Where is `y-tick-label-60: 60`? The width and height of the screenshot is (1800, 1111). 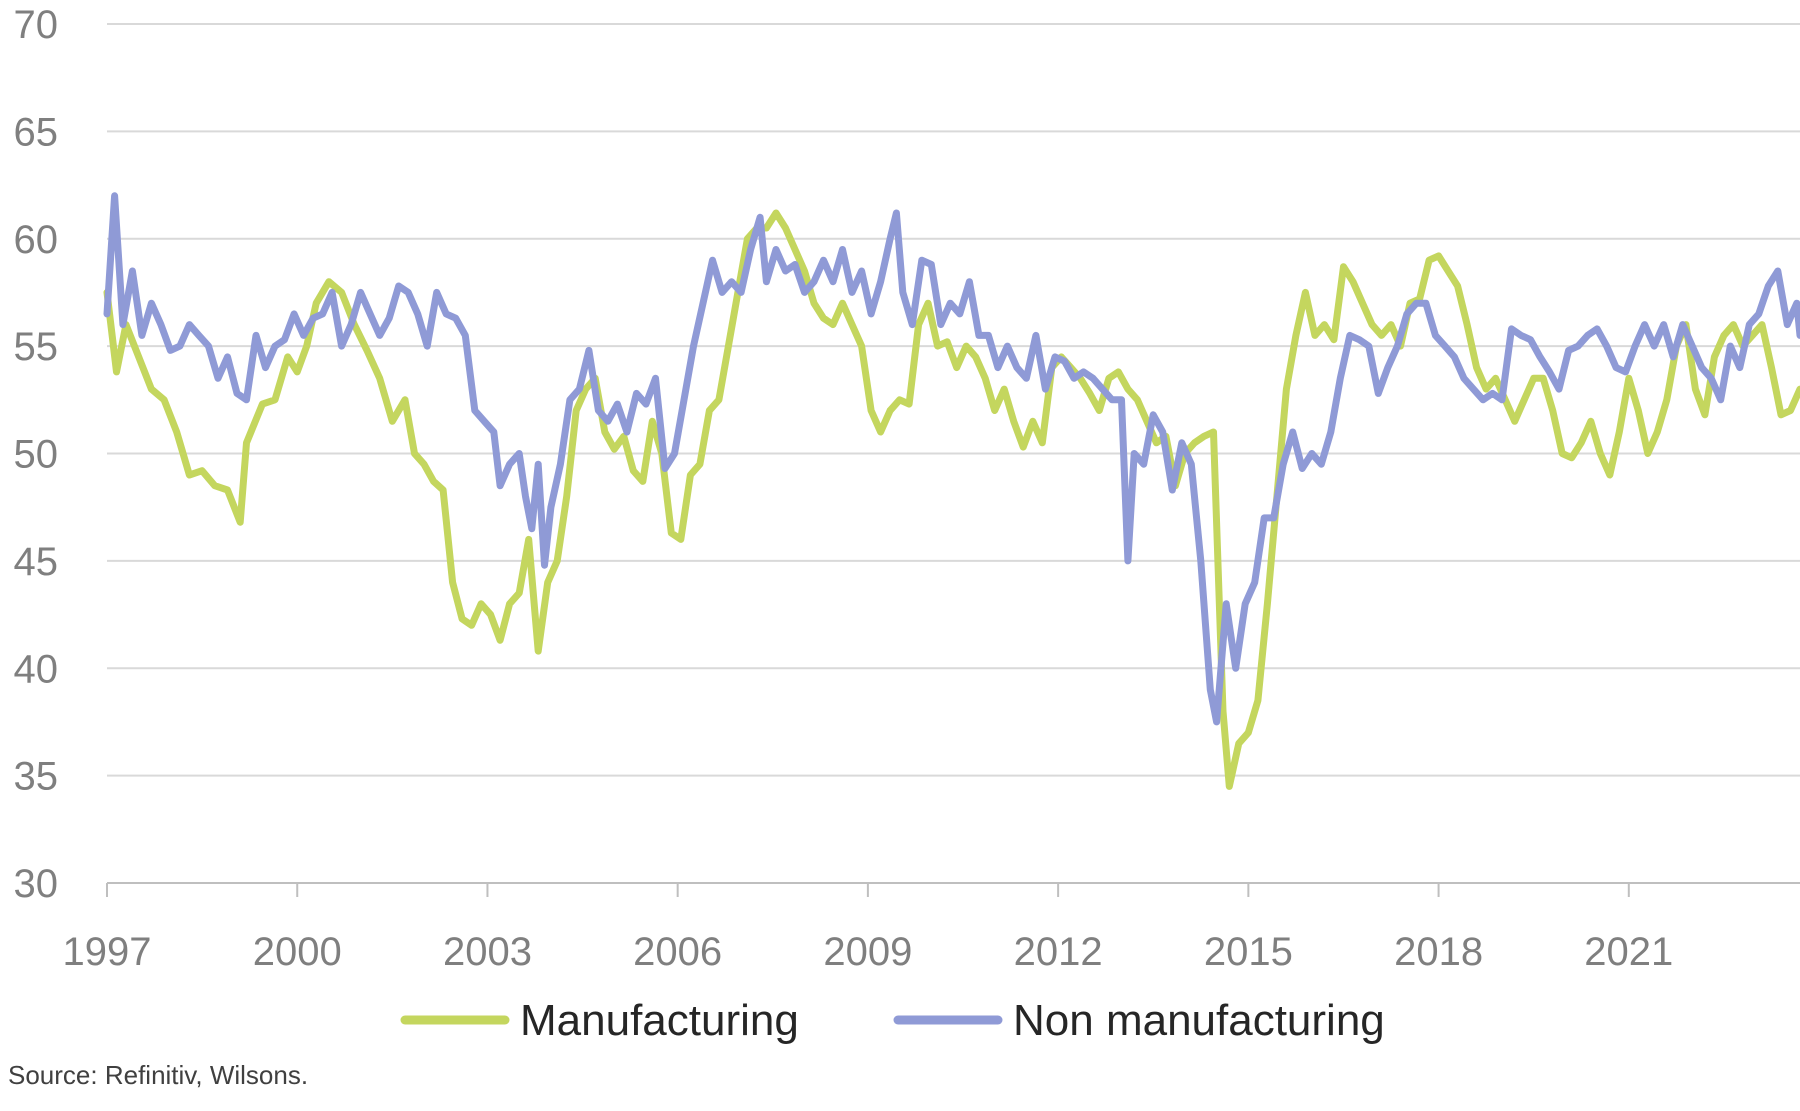
y-tick-label-60: 60 is located at coordinates (36, 240).